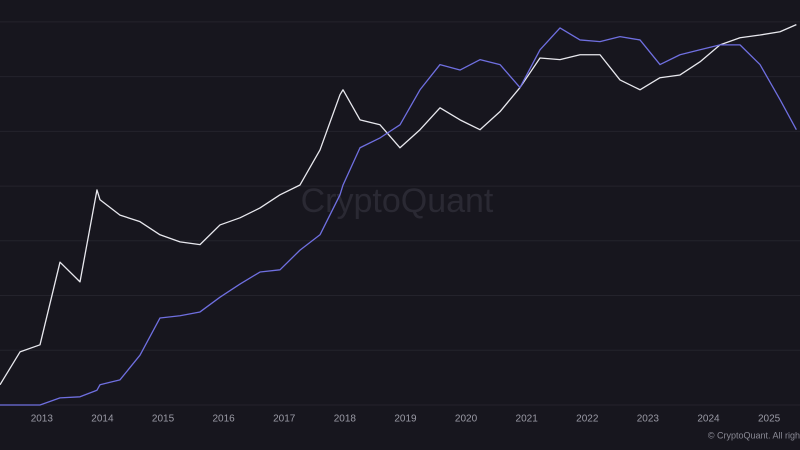  I want to click on x-tick-label: 2015, so click(163, 419).